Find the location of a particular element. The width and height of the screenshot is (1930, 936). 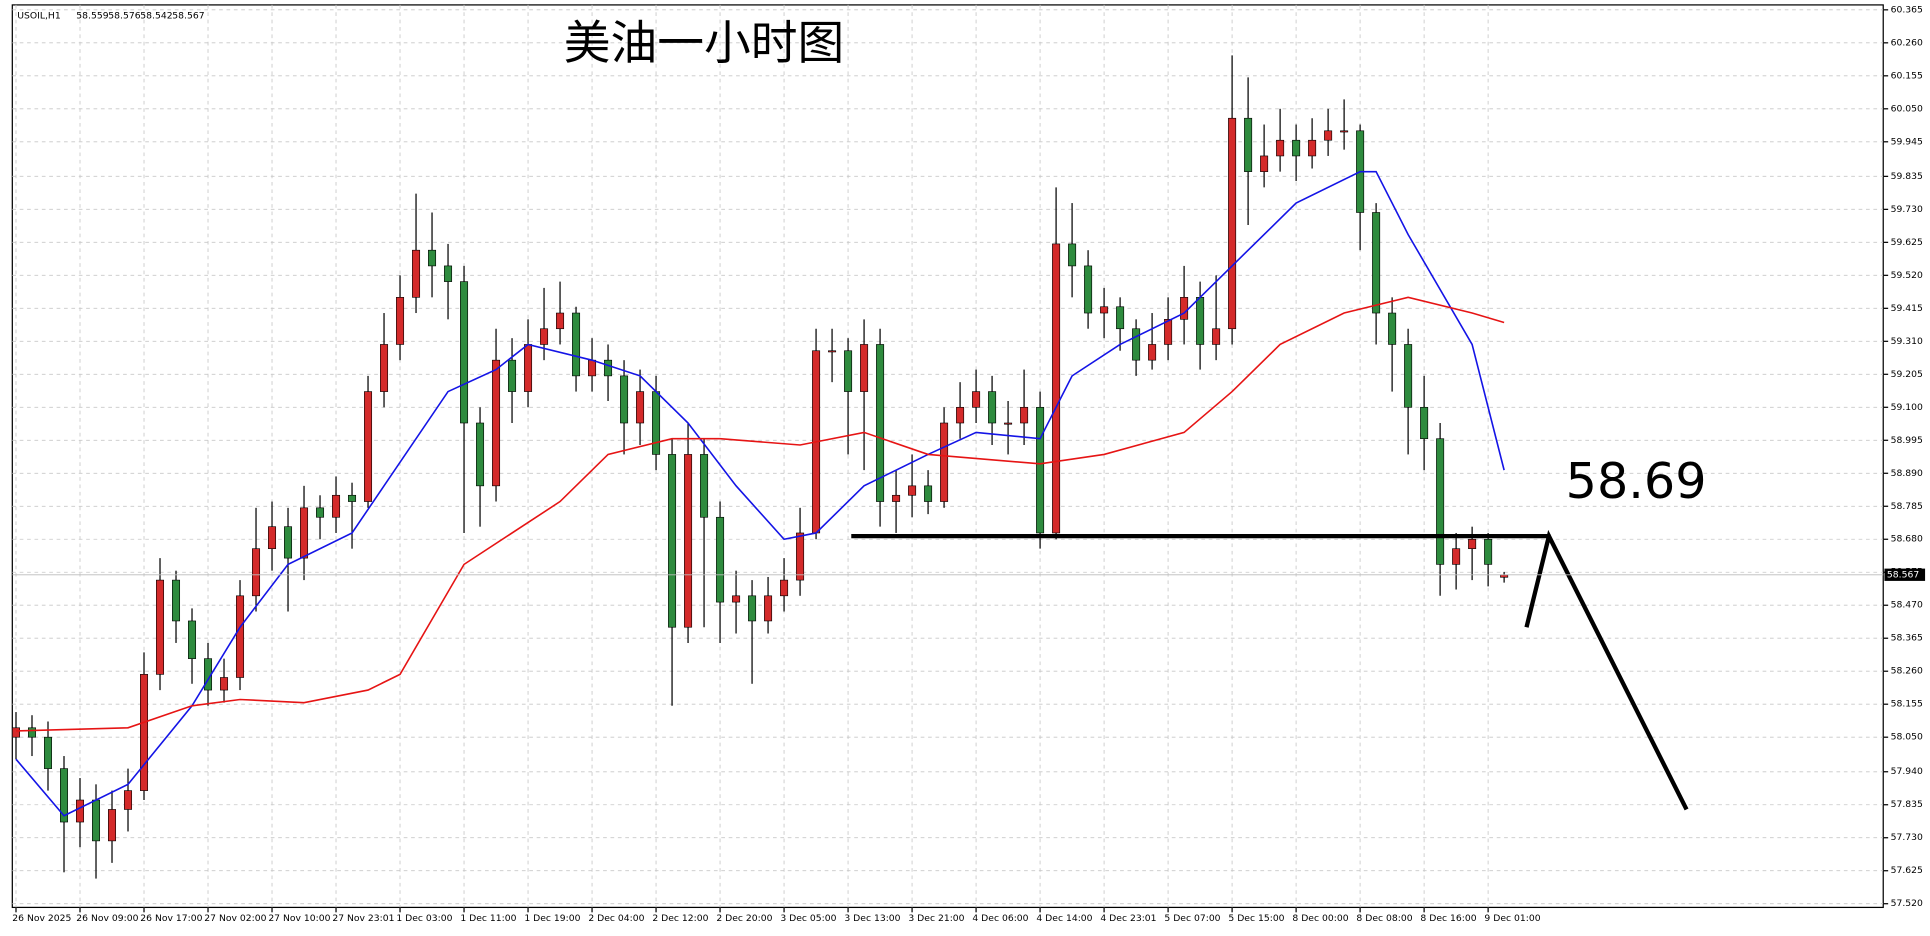

y-tick-label: 59.310 is located at coordinates (1907, 341).